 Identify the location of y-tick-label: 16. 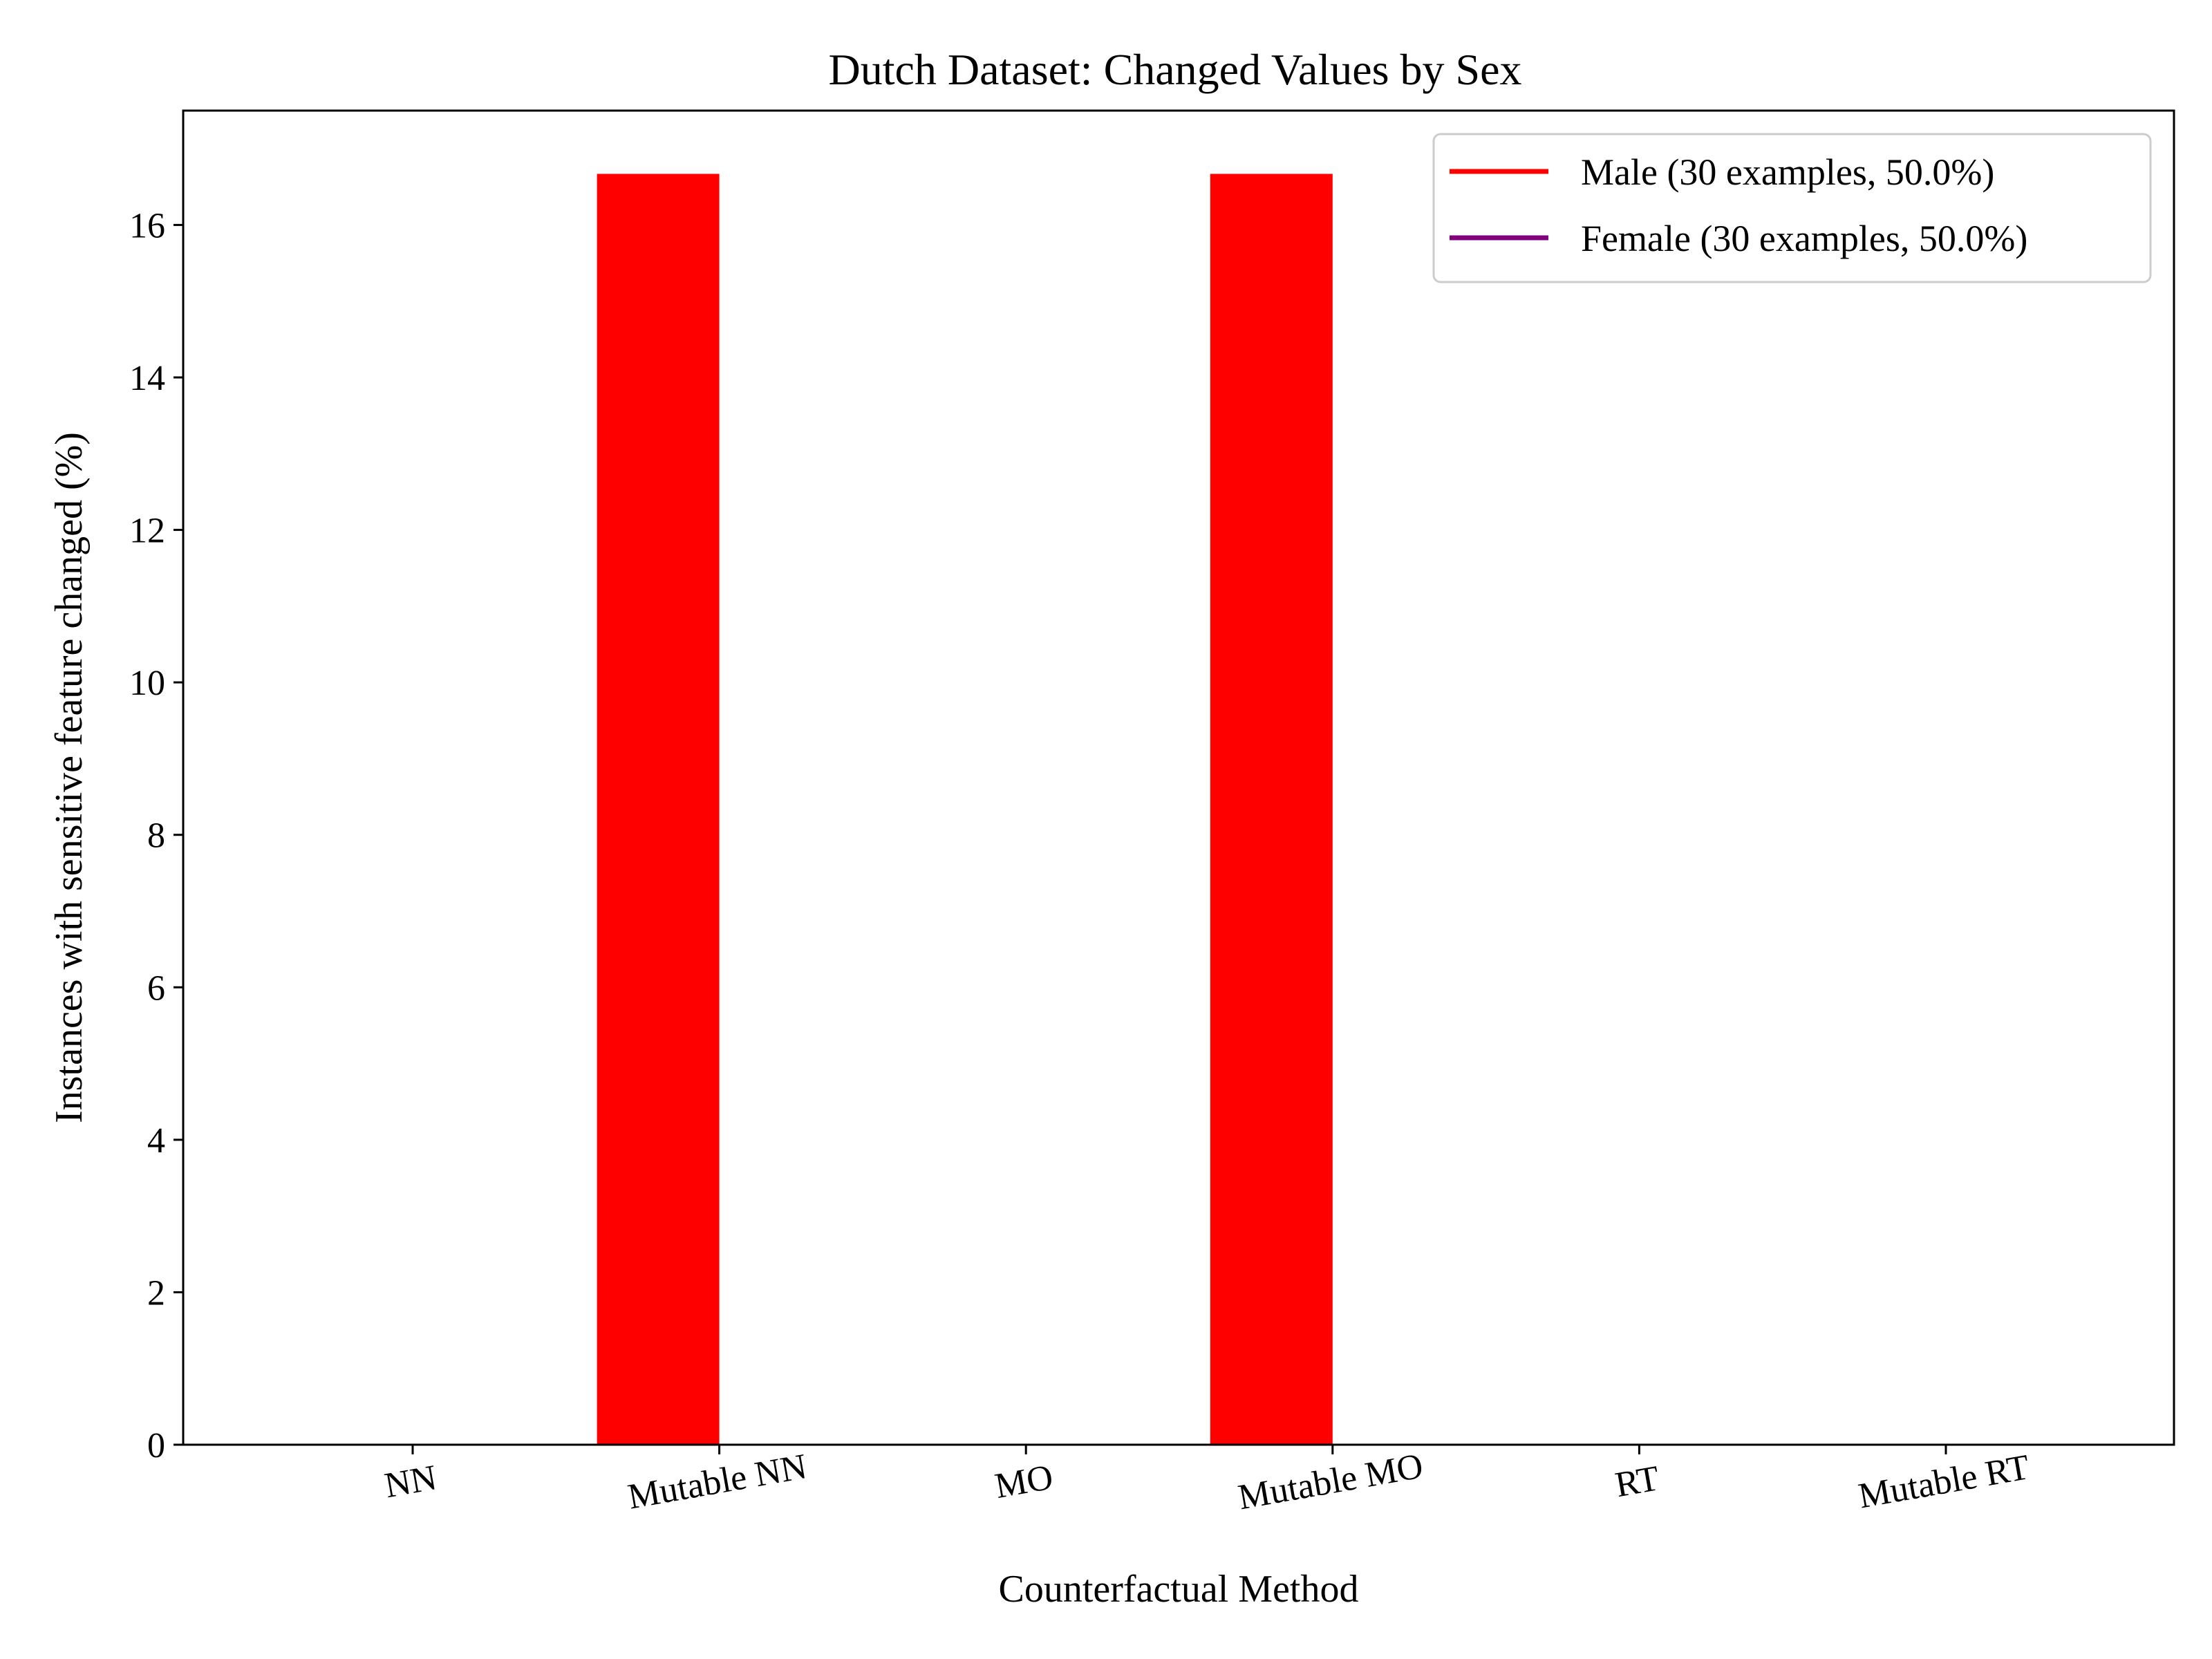
(147, 225).